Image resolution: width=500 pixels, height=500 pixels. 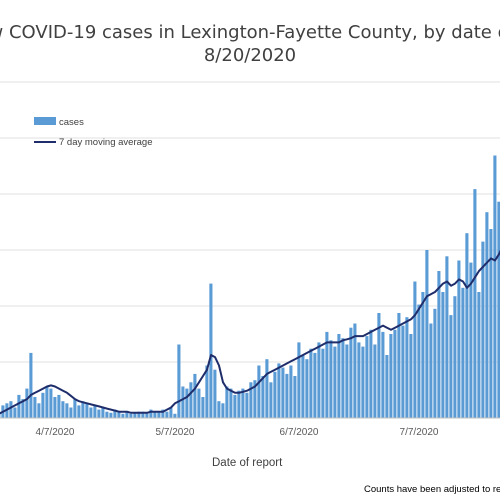 What do you see at coordinates (237, 432) in the screenshot?
I see `x-tick-labels: 4/7/2020 5/7/2020 6/7/2020 7/7/2020` at bounding box center [237, 432].